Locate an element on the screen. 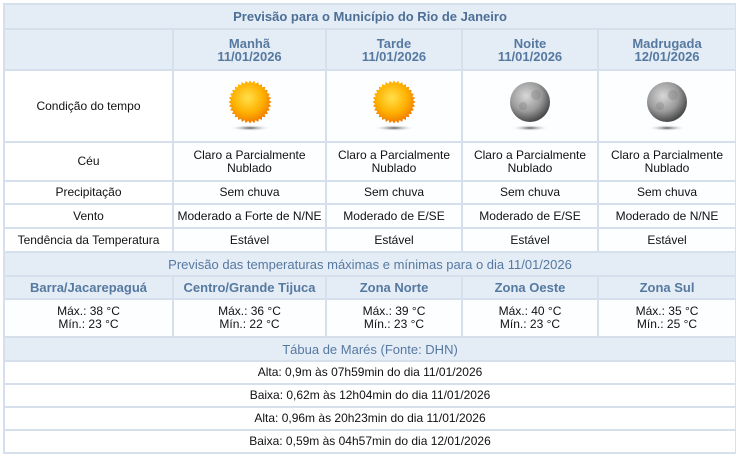  period-name: Tarde is located at coordinates (394, 43).